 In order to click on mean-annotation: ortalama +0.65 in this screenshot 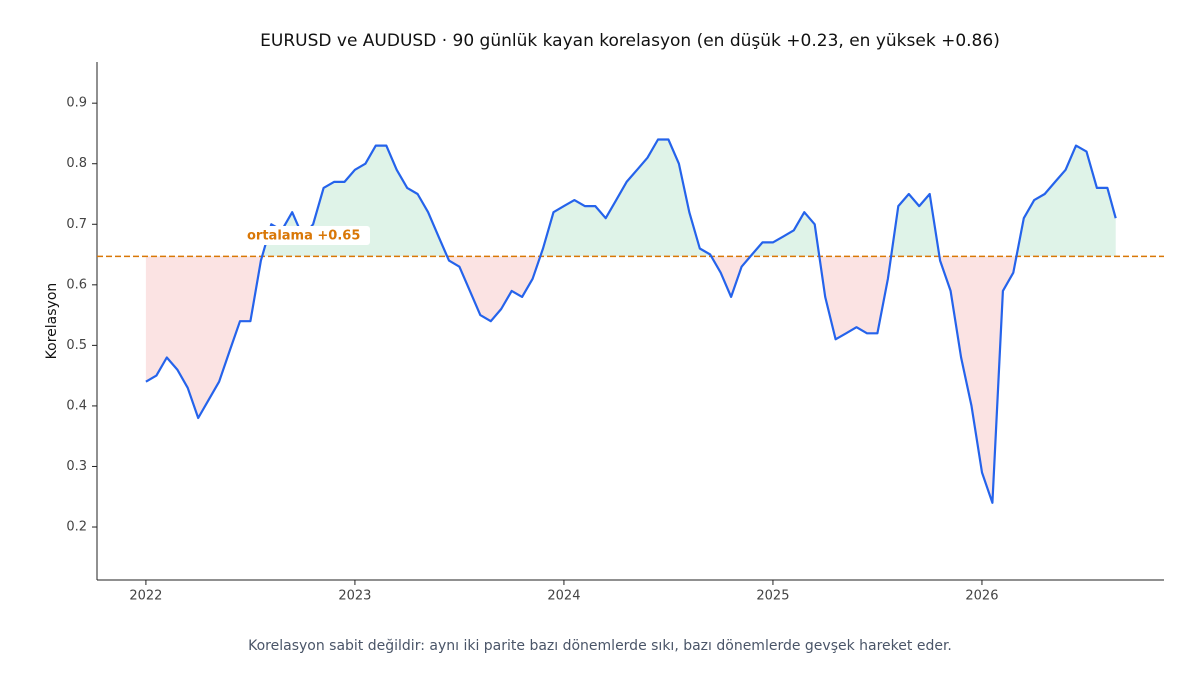, I will do `click(303, 236)`.